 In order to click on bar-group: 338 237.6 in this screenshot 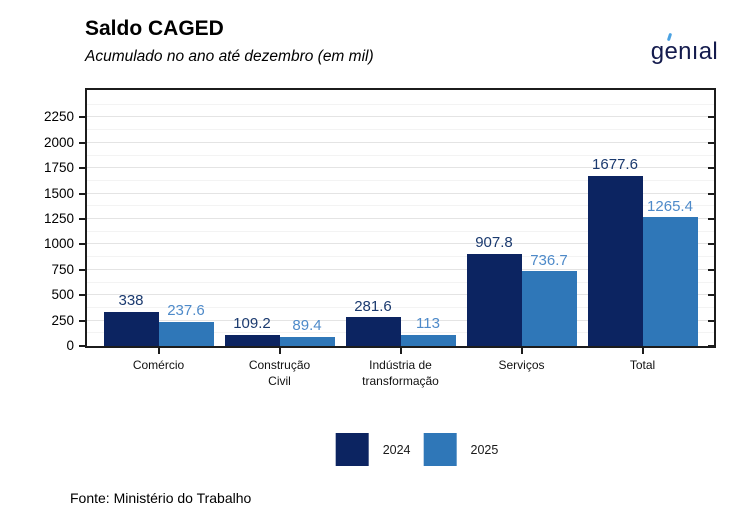, I will do `click(158, 319)`.